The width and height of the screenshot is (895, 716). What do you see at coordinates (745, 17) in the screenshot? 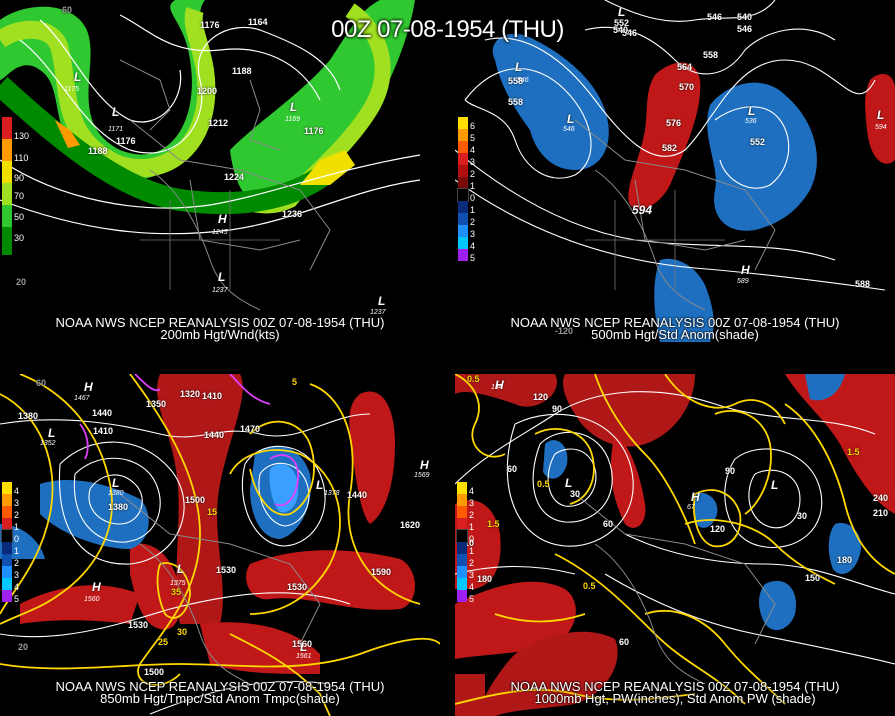
I see `contour-label: 540` at bounding box center [745, 17].